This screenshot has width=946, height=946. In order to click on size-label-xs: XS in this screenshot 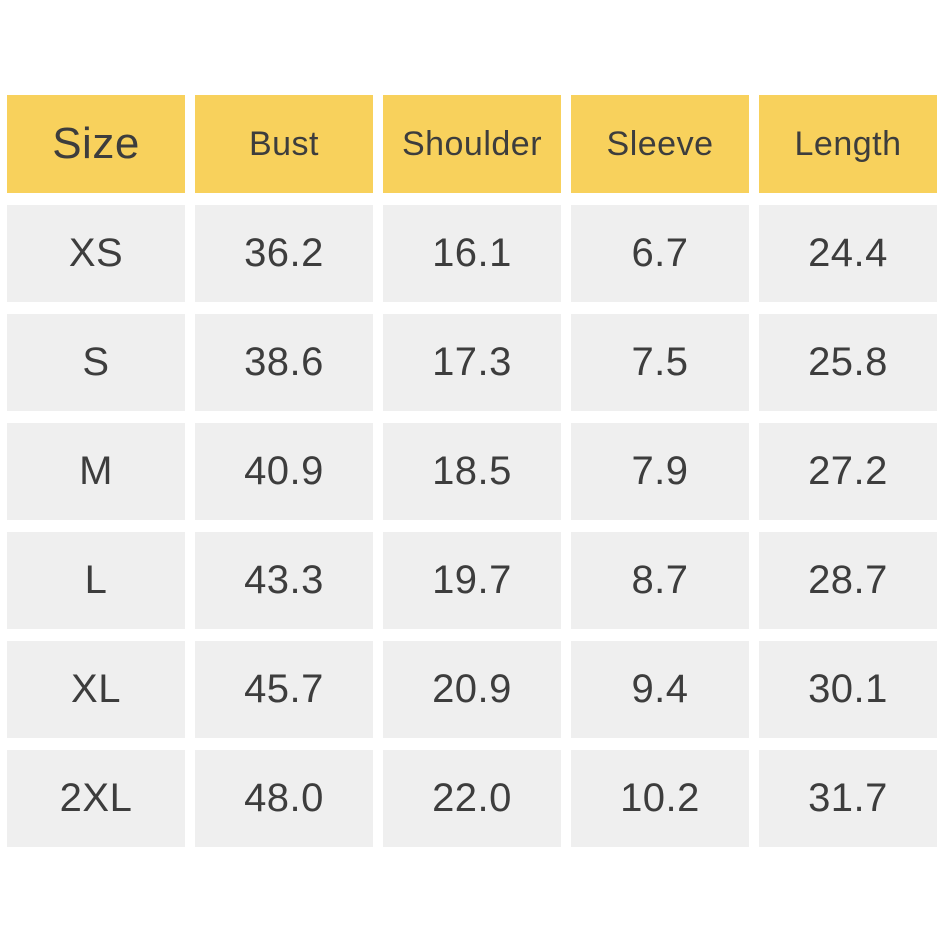, I will do `click(96, 253)`.